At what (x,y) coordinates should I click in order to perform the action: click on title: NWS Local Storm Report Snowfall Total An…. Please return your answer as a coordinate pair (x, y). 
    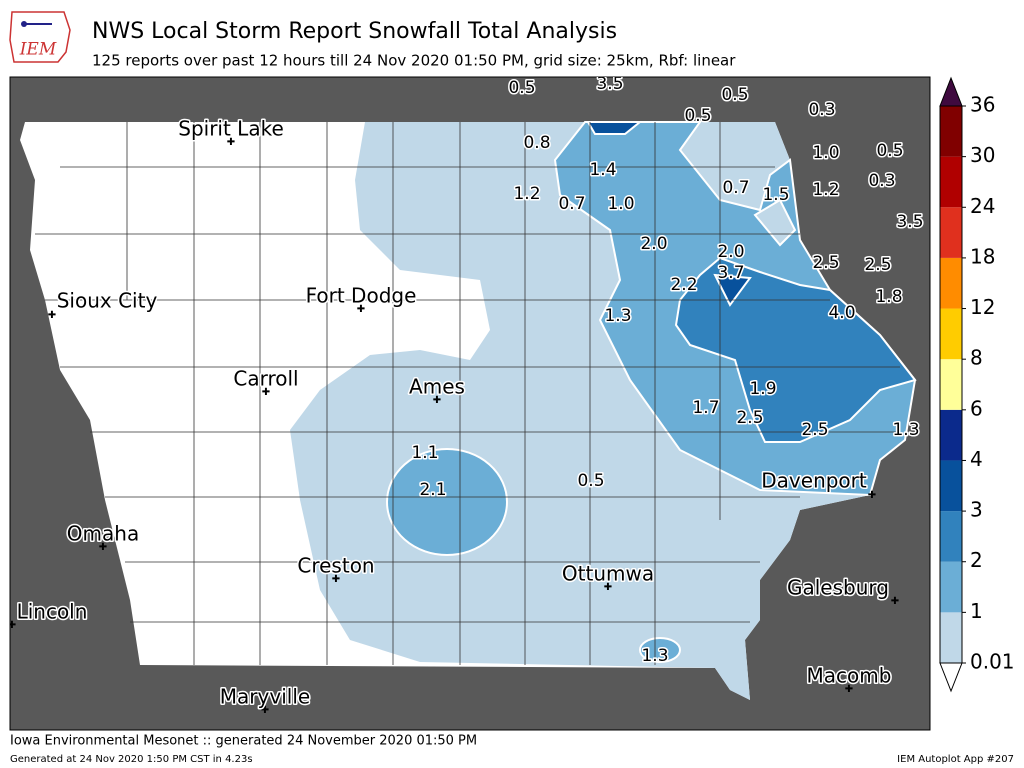
    Looking at the image, I should click on (354, 31).